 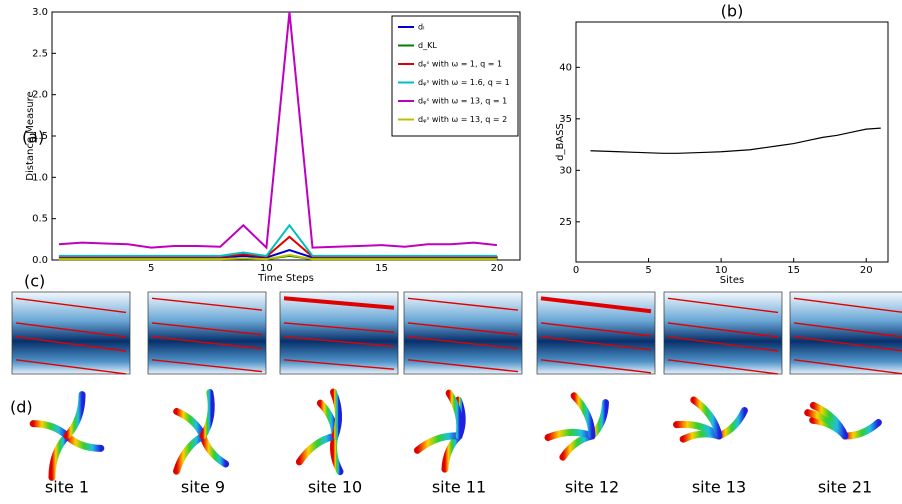 I want to click on y-axis-label: d_BASS, so click(x=560, y=142).